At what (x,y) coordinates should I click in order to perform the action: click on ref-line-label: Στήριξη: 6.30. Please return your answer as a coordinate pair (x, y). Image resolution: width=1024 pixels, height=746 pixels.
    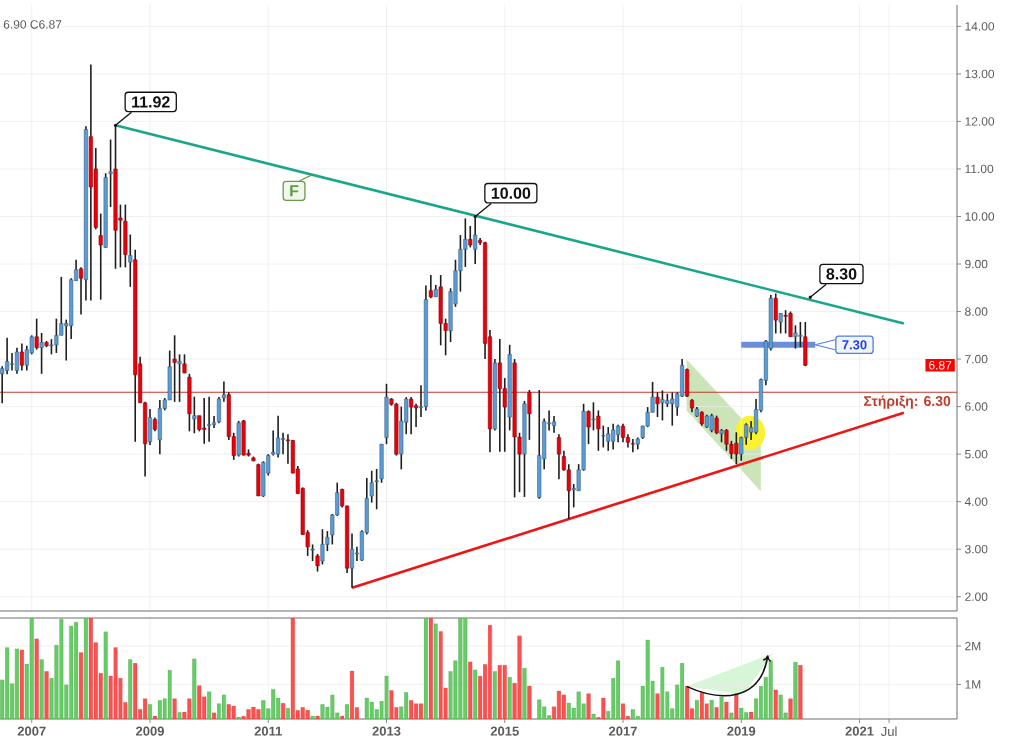
    Looking at the image, I should click on (907, 402).